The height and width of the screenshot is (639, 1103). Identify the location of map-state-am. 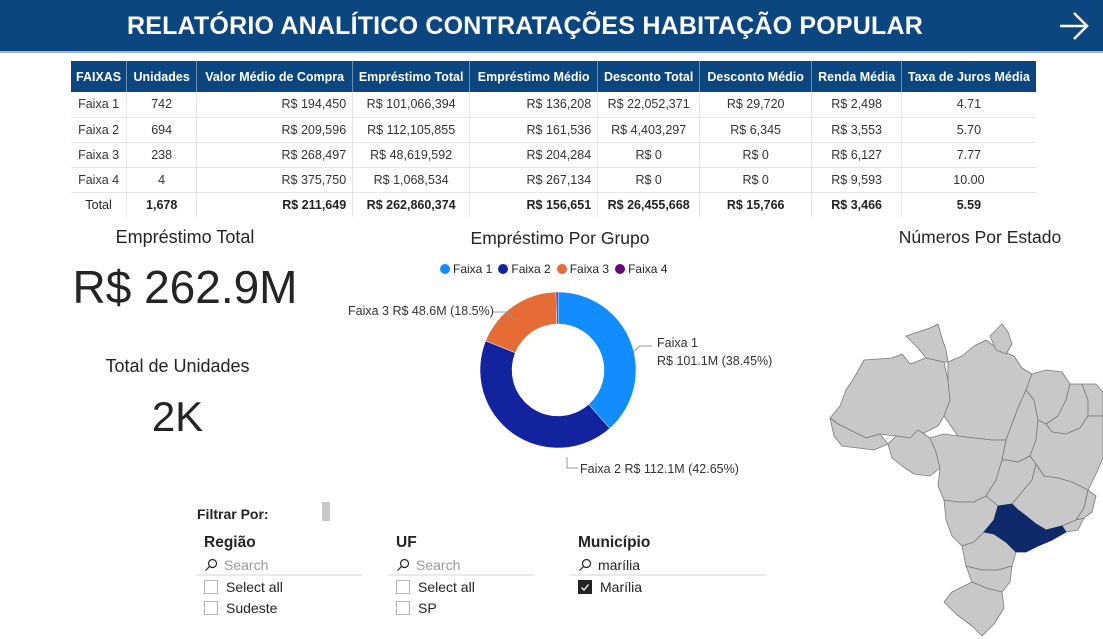
(890, 396).